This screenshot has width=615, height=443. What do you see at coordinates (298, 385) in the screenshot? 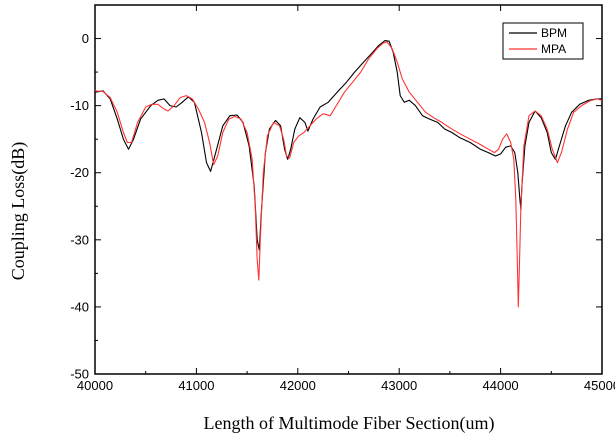
I see `x-tick-label: 42000` at bounding box center [298, 385].